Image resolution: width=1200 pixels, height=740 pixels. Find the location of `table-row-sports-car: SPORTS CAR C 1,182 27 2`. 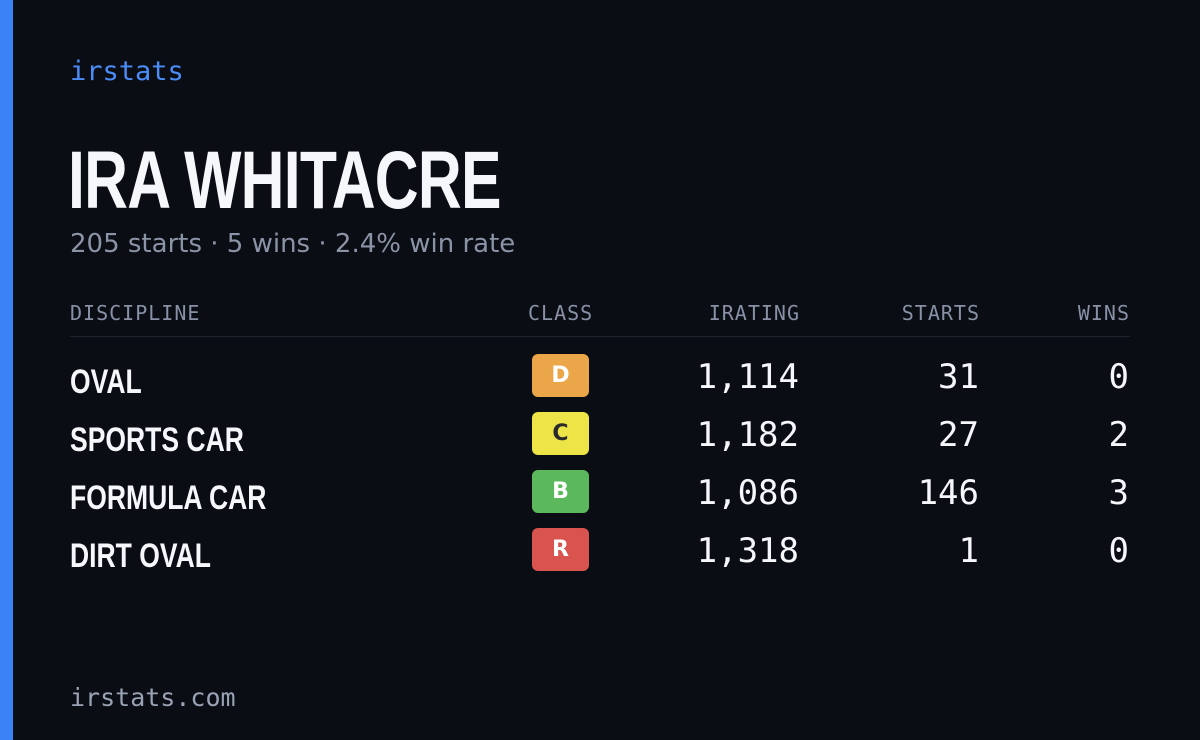

table-row-sports-car: SPORTS CAR C 1,182 27 2 is located at coordinates (600, 441).